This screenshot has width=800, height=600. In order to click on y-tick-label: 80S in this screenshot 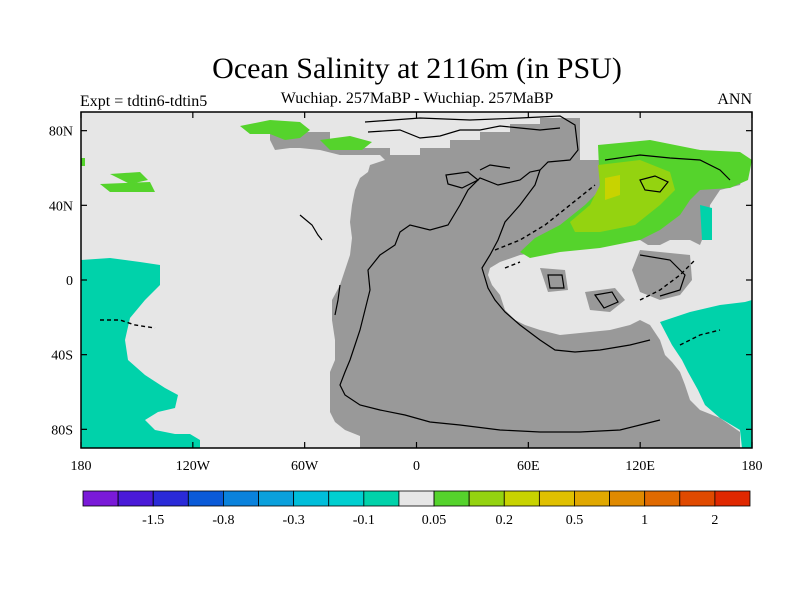, I will do `click(62, 430)`.